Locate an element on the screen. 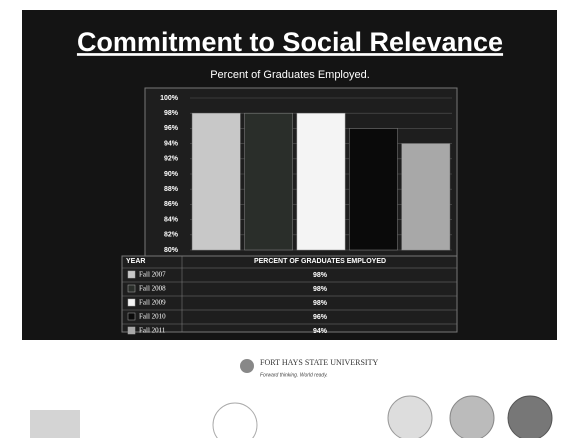  logo-icon is located at coordinates (247, 366).